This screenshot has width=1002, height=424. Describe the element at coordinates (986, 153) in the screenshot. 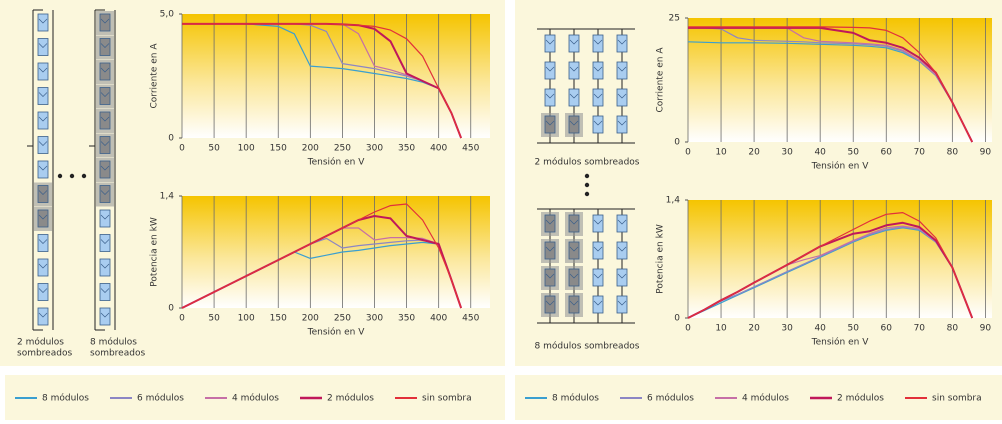

I see `x-tick-label: 90` at that location.